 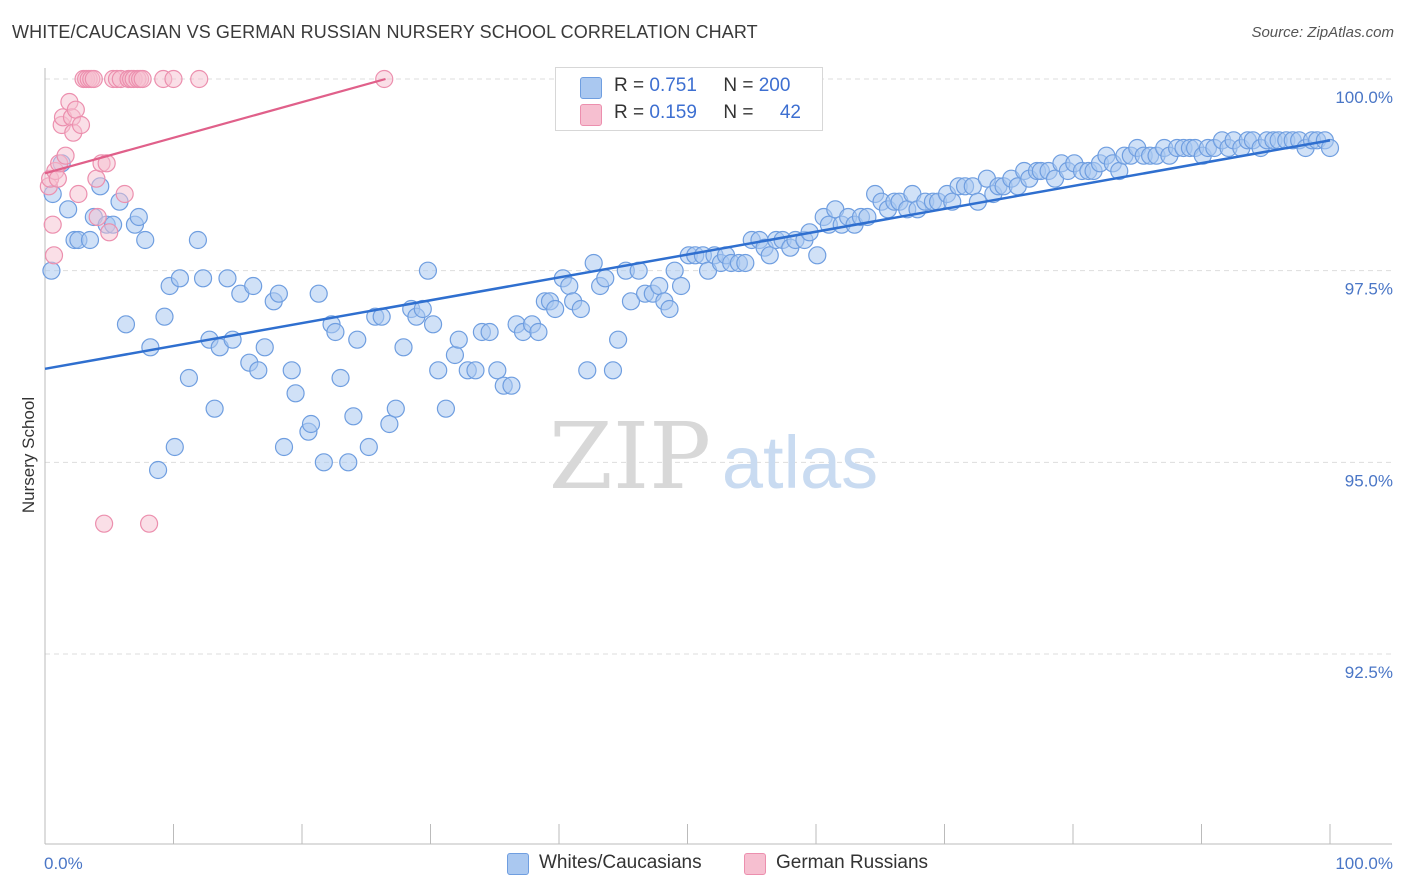 I want to click on y-tick-label: 100.0%, so click(x=1364, y=97).